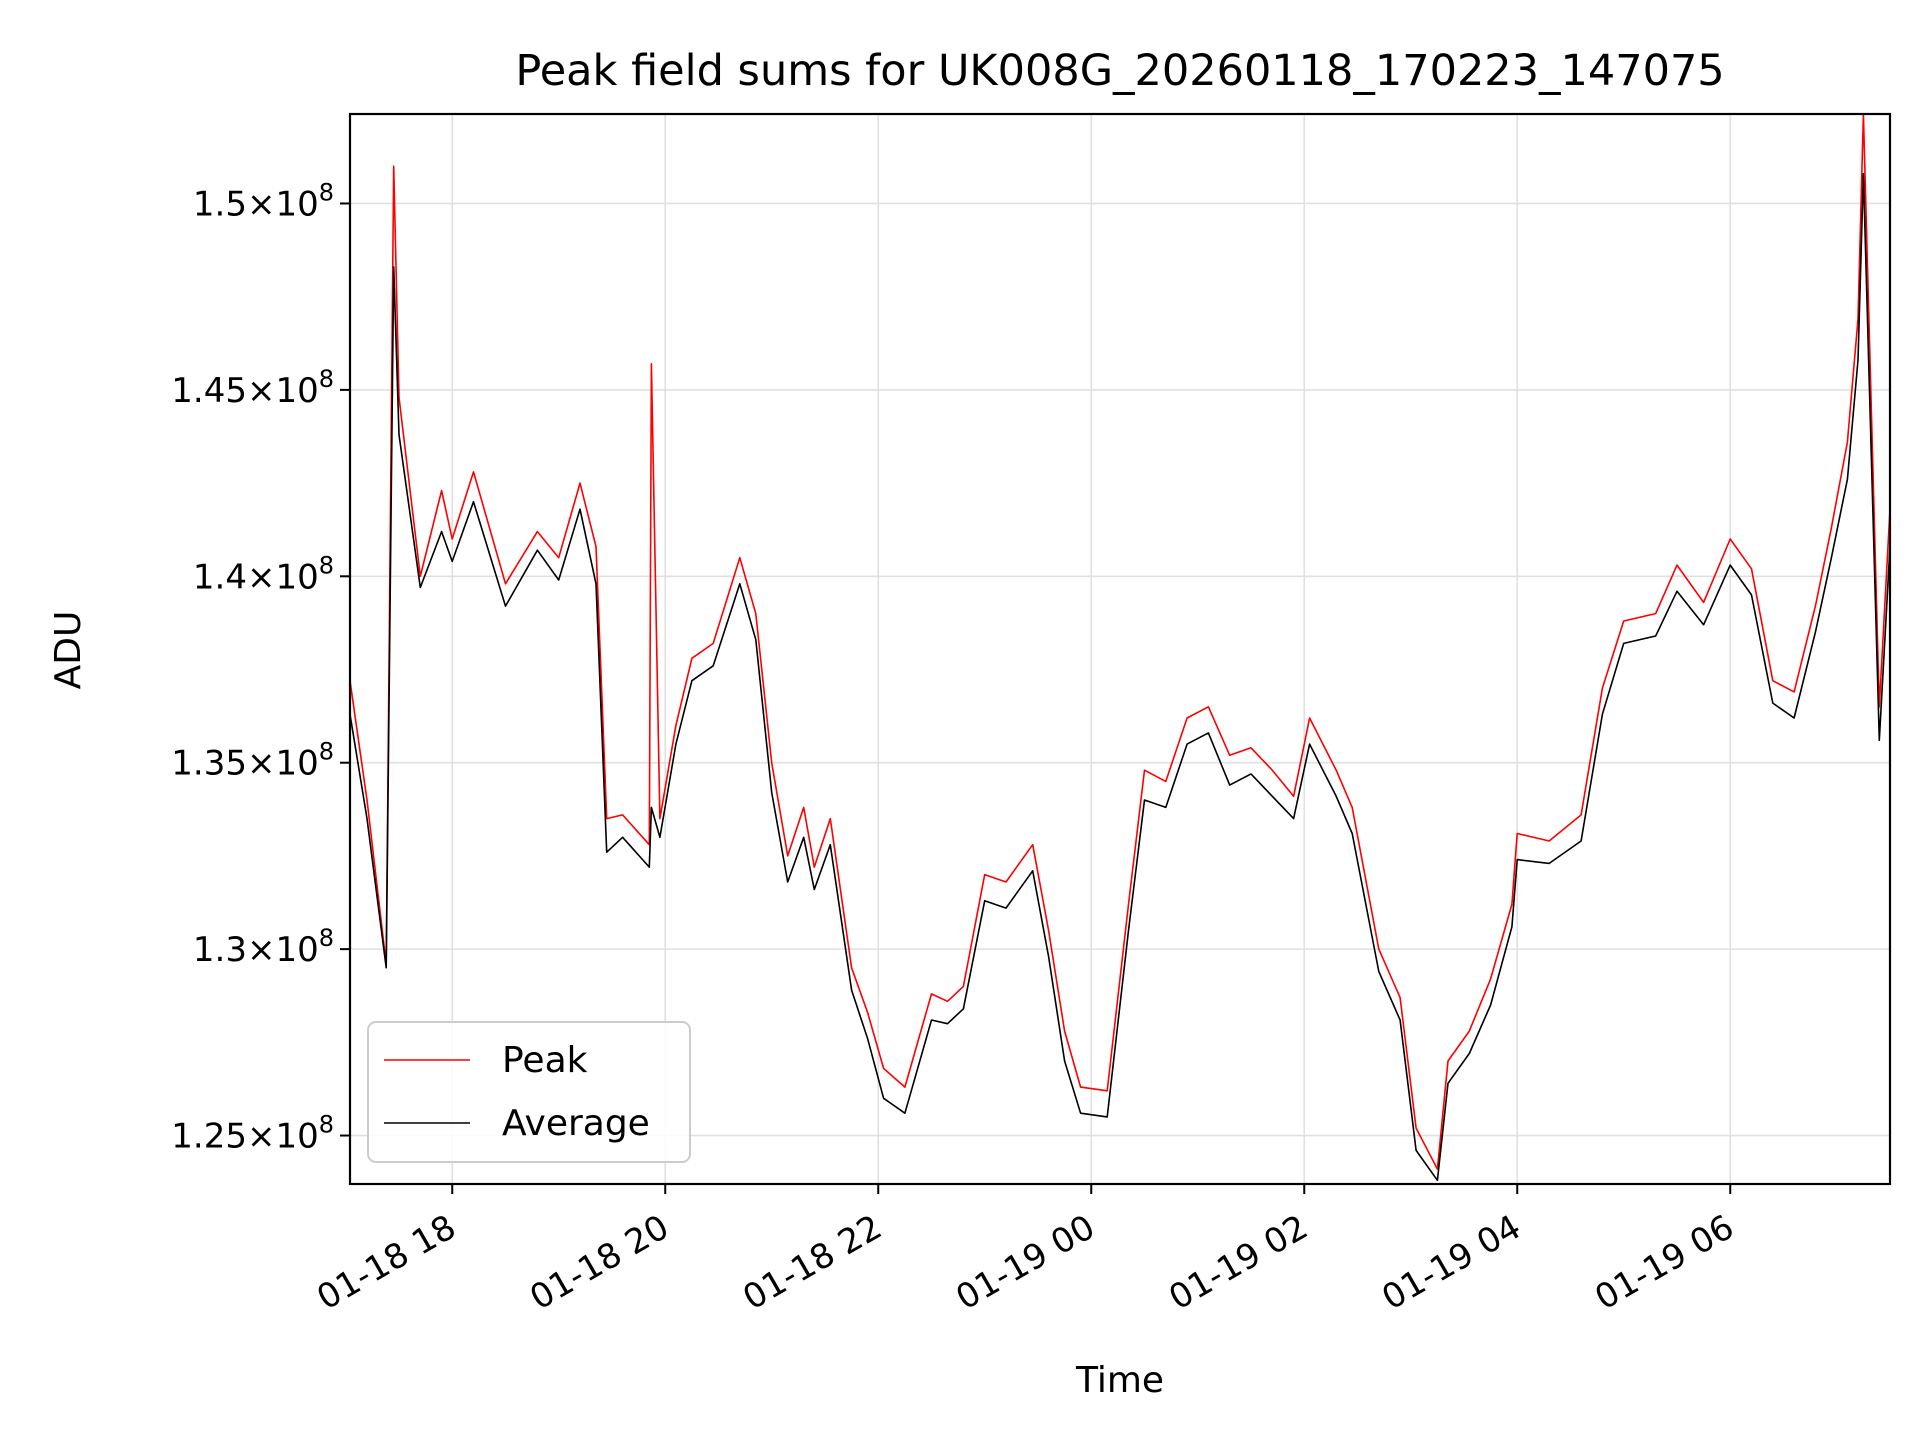  What do you see at coordinates (599, 1262) in the screenshot?
I see `x-tick-label: 01-18 20` at bounding box center [599, 1262].